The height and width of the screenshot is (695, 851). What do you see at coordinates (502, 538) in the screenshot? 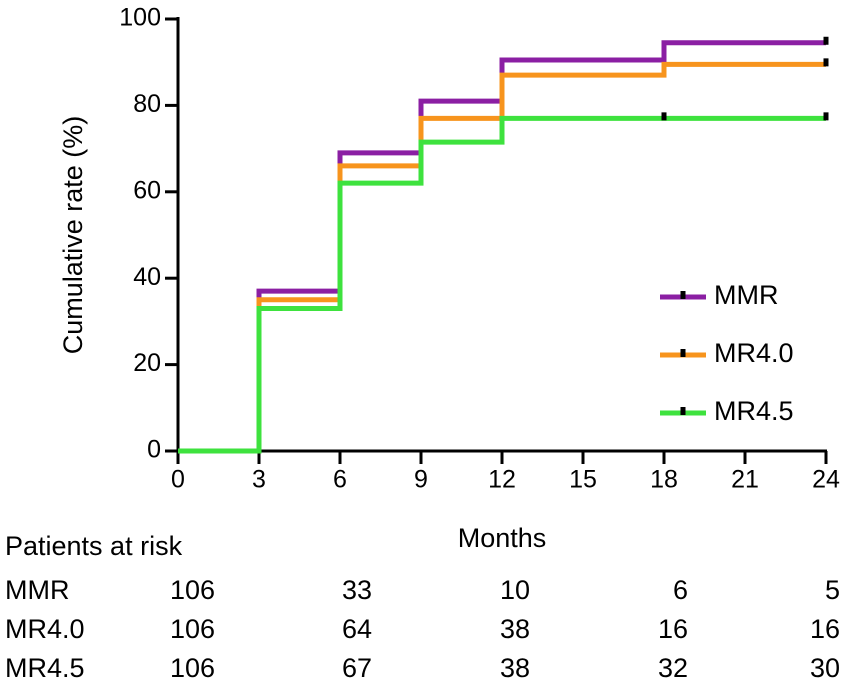
I see `x-axis-label: Months` at bounding box center [502, 538].